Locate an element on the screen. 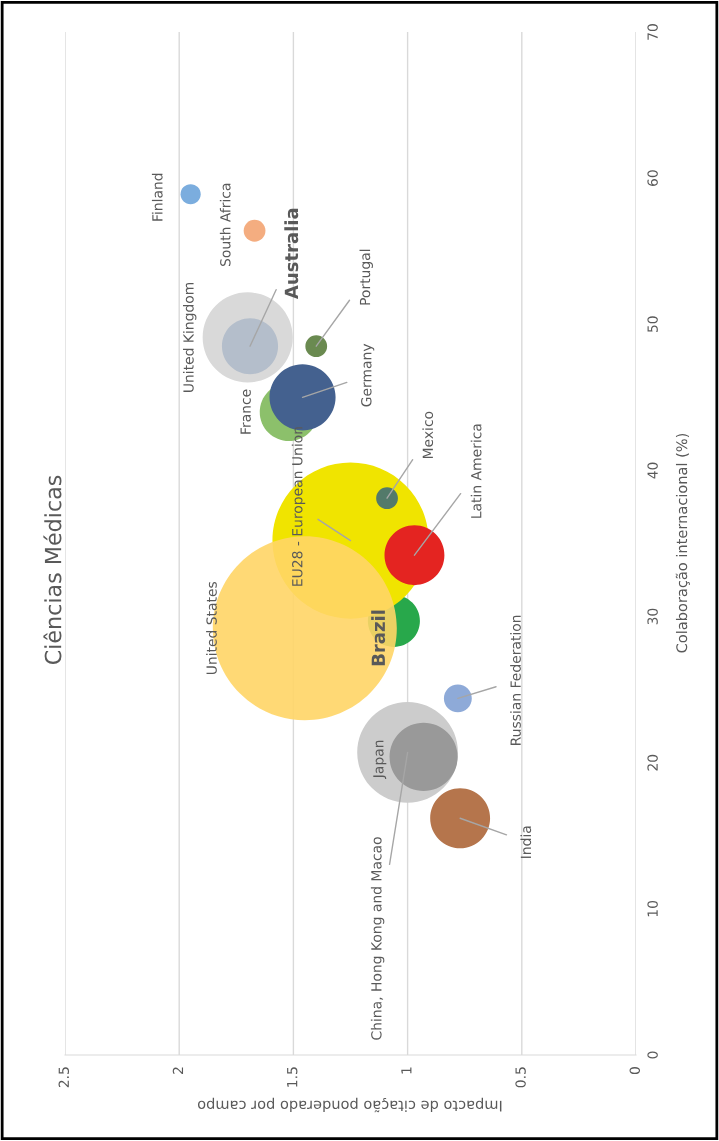  y-tick-label: 50 is located at coordinates (652, 324).